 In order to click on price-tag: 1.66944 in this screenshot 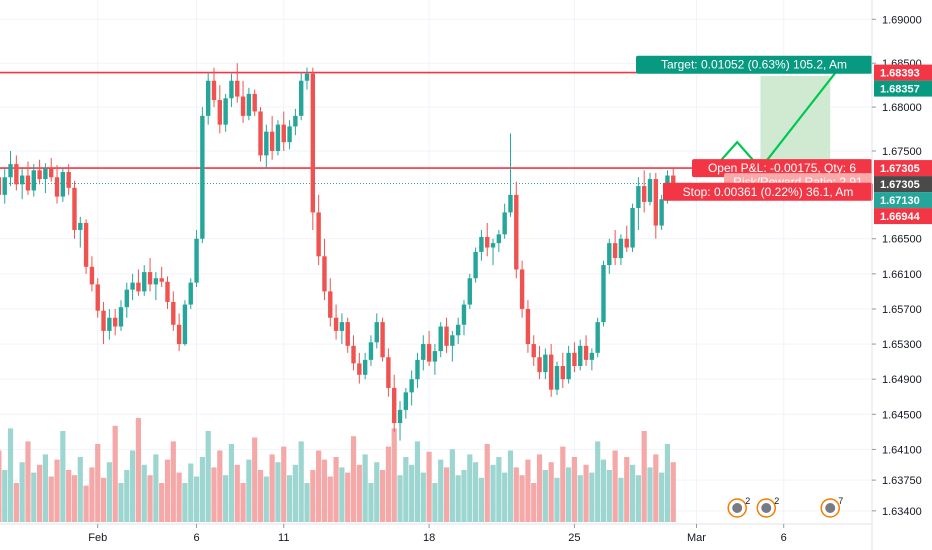, I will do `click(903, 216)`.